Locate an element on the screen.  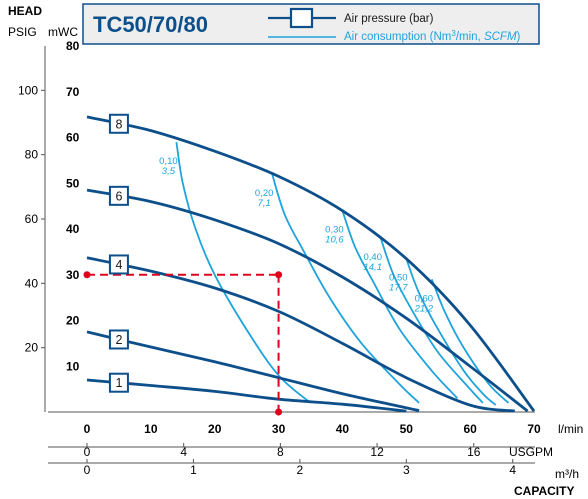
air-bar-label: 0,30 is located at coordinates (334, 230).